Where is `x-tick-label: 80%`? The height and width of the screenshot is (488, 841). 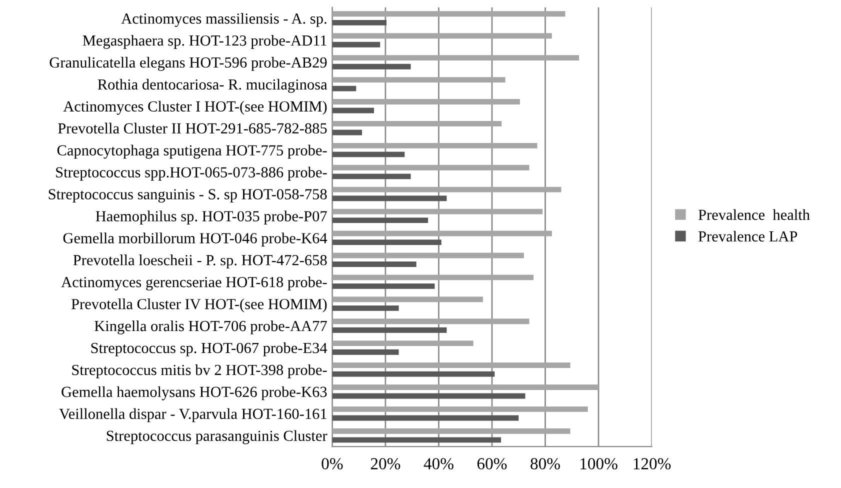
x-tick-label: 80% is located at coordinates (545, 464).